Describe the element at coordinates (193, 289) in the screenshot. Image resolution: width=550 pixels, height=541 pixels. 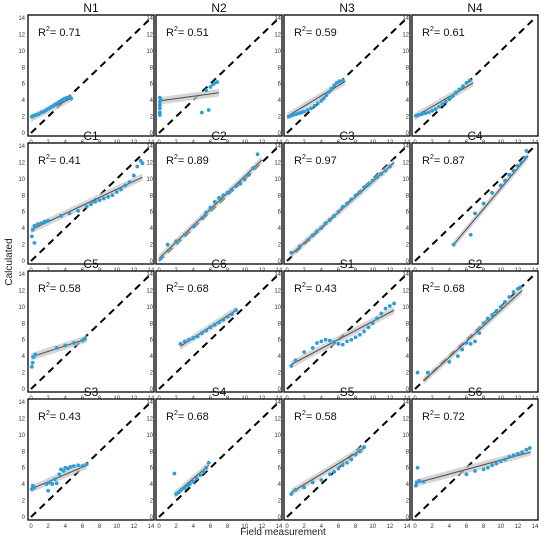
I see `r2-value: = 0.68` at that location.